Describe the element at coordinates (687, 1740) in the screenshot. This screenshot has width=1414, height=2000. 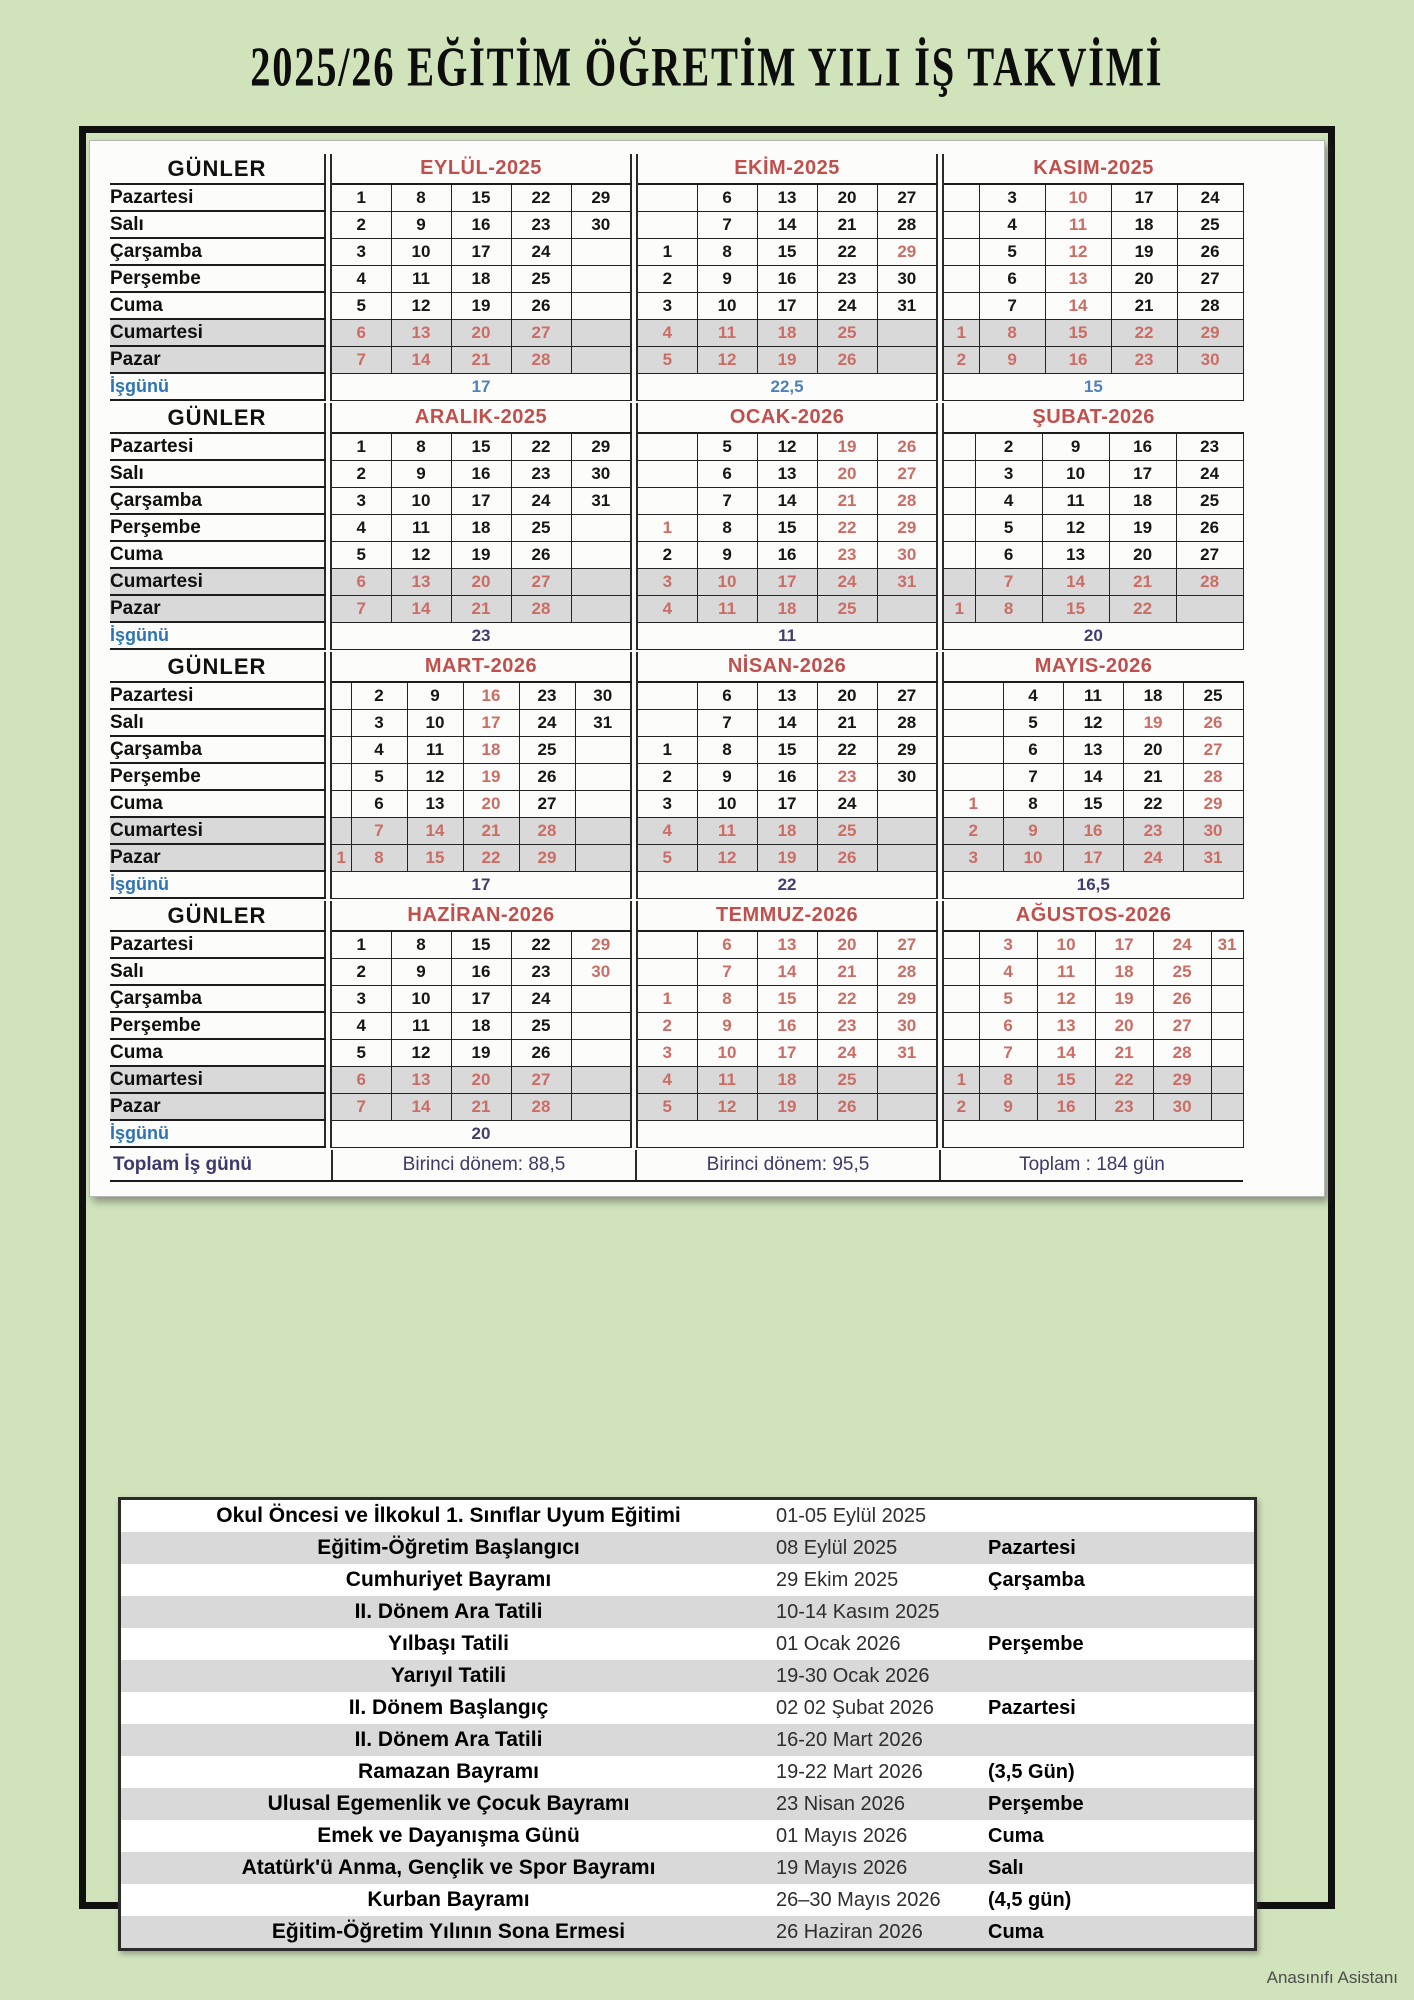
I see `event-row: II. Dönem Ara Tatili 16-20 Mart 2026` at that location.